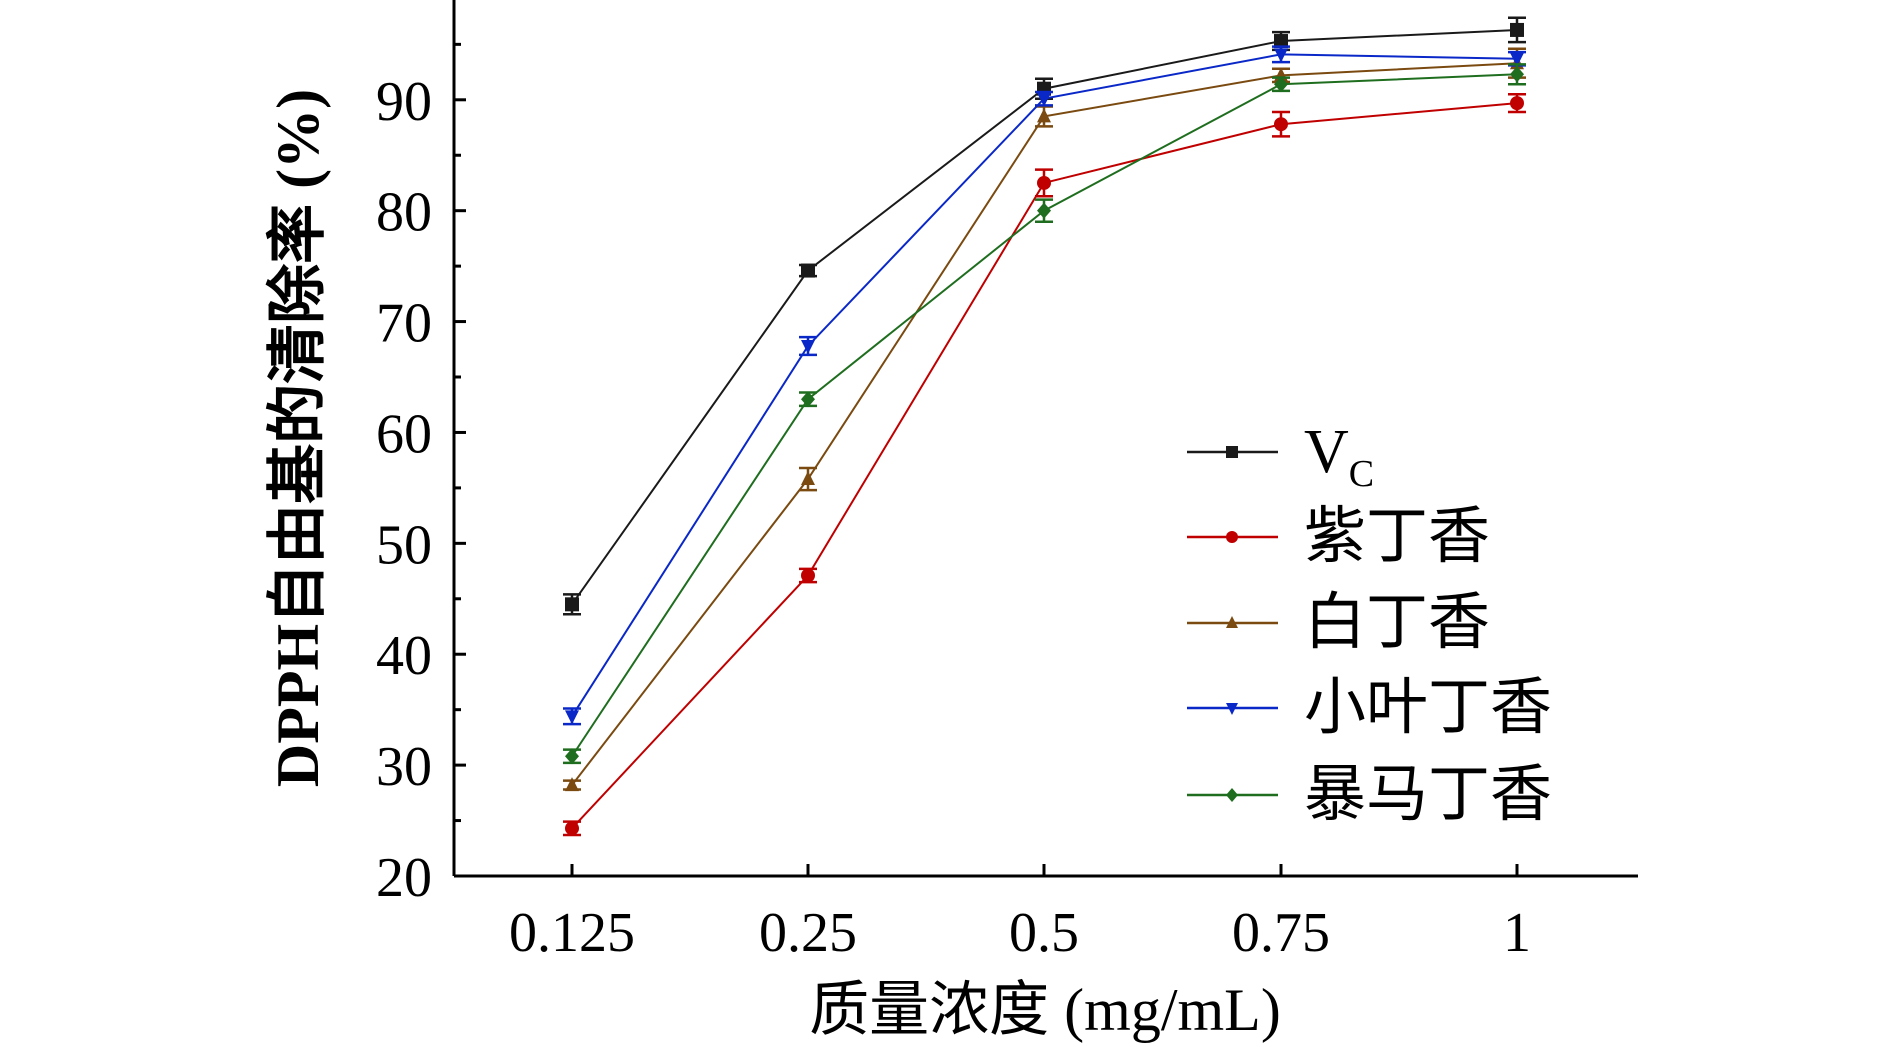 This screenshot has height=1047, width=1890. I want to click on legend-label: VC, so click(1339, 456).